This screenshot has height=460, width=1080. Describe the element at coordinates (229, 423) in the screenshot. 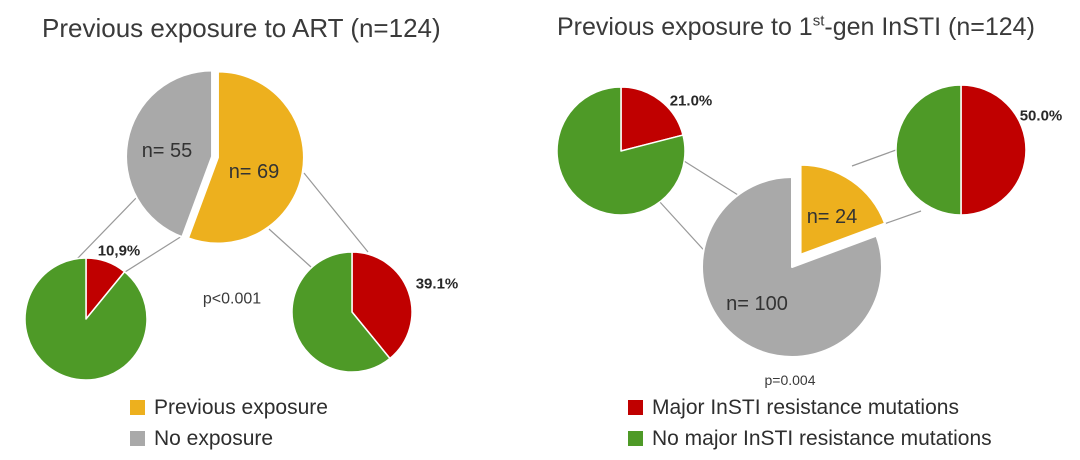

I see `legend-art: Previous exposure No exposure` at that location.